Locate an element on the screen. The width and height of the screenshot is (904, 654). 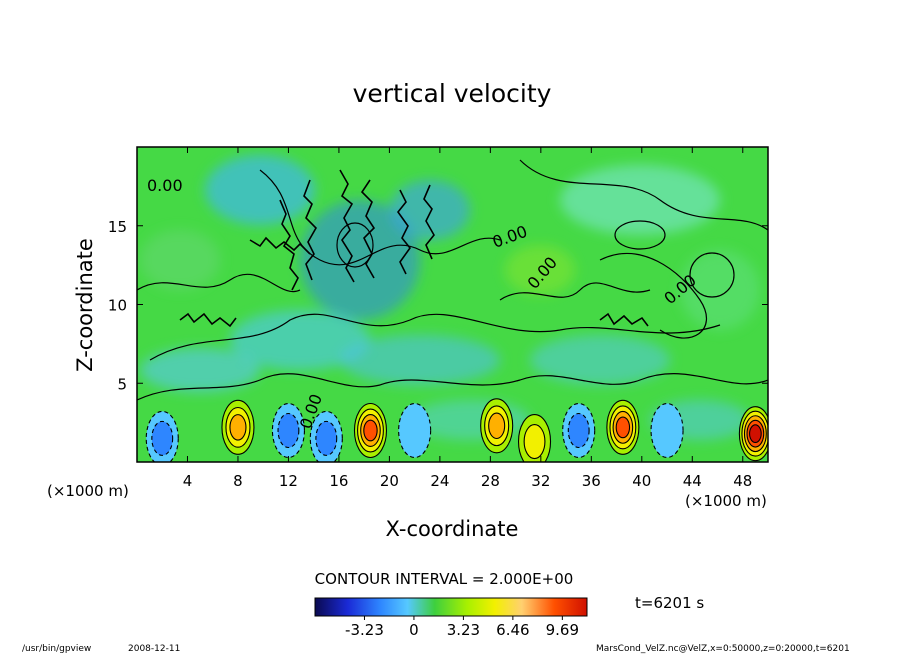
x-tick-label: 40 is located at coordinates (641, 481).